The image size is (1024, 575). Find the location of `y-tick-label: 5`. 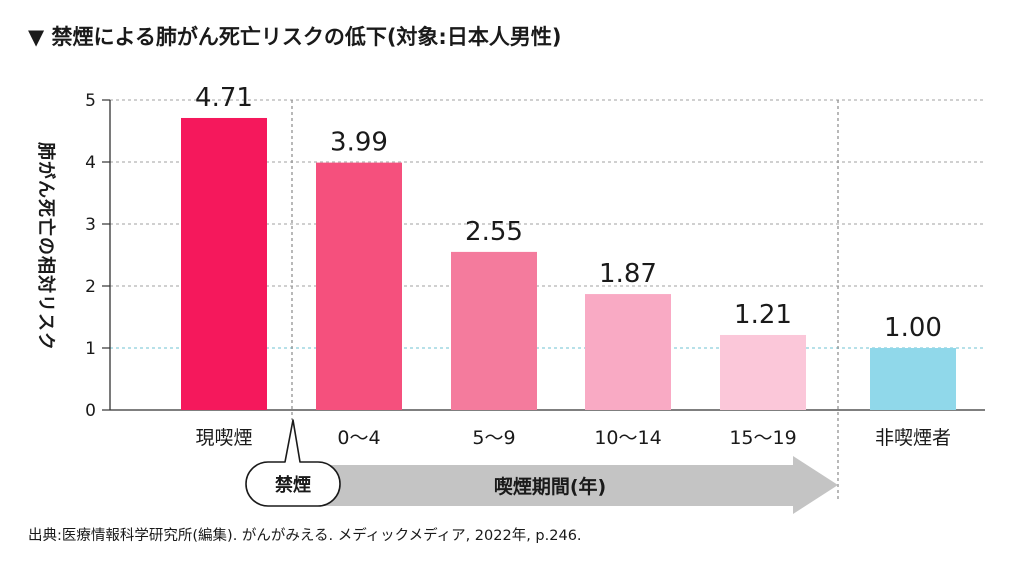

y-tick-label: 5 is located at coordinates (90, 101).